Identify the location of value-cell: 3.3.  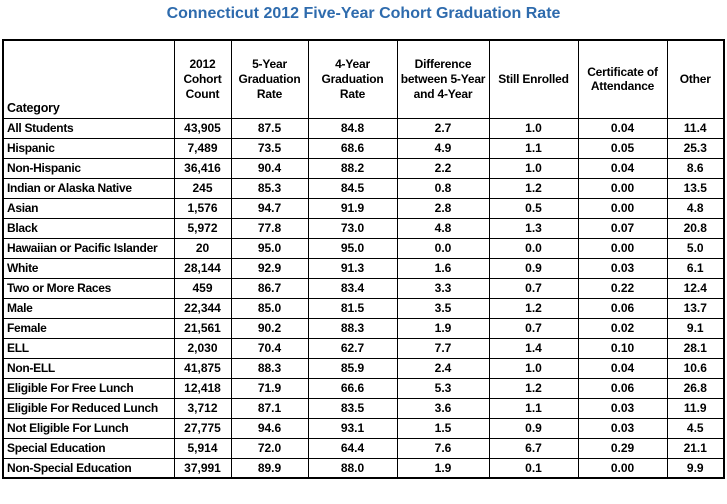
(443, 288).